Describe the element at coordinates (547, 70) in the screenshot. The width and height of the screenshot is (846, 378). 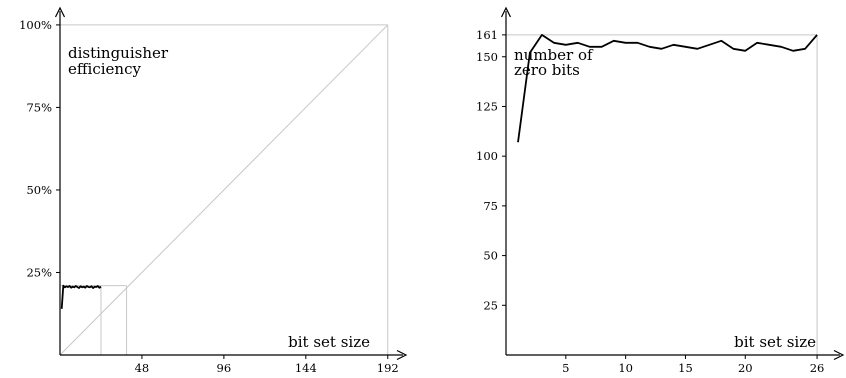
I see `annotation-line-2: zero bits` at that location.